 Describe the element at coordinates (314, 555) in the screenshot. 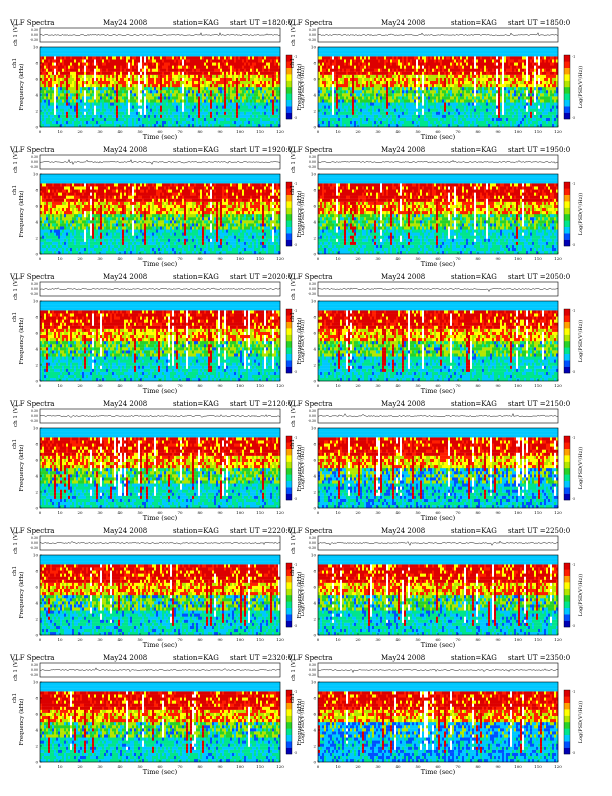

I see `freq-tick-label: 10` at that location.